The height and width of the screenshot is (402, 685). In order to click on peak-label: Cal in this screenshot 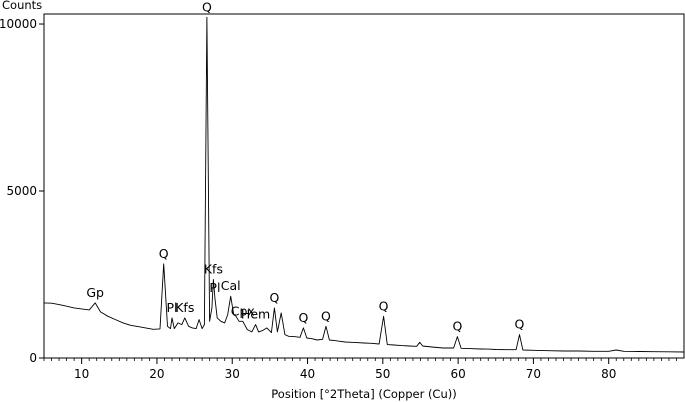, I will do `click(231, 285)`.